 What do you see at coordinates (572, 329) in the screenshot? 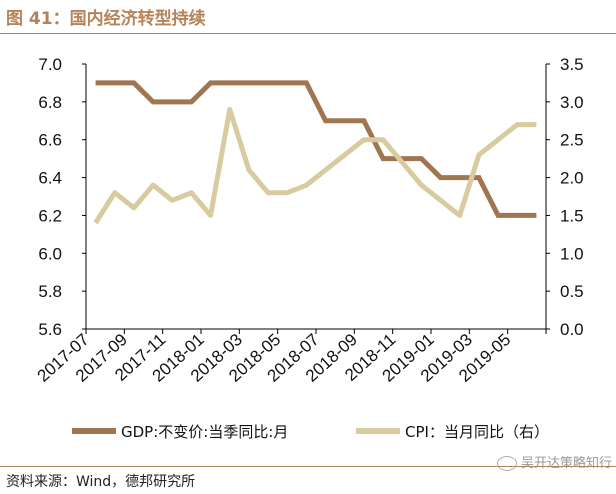
I see `y-right-tick-label: 0.0` at bounding box center [572, 329].